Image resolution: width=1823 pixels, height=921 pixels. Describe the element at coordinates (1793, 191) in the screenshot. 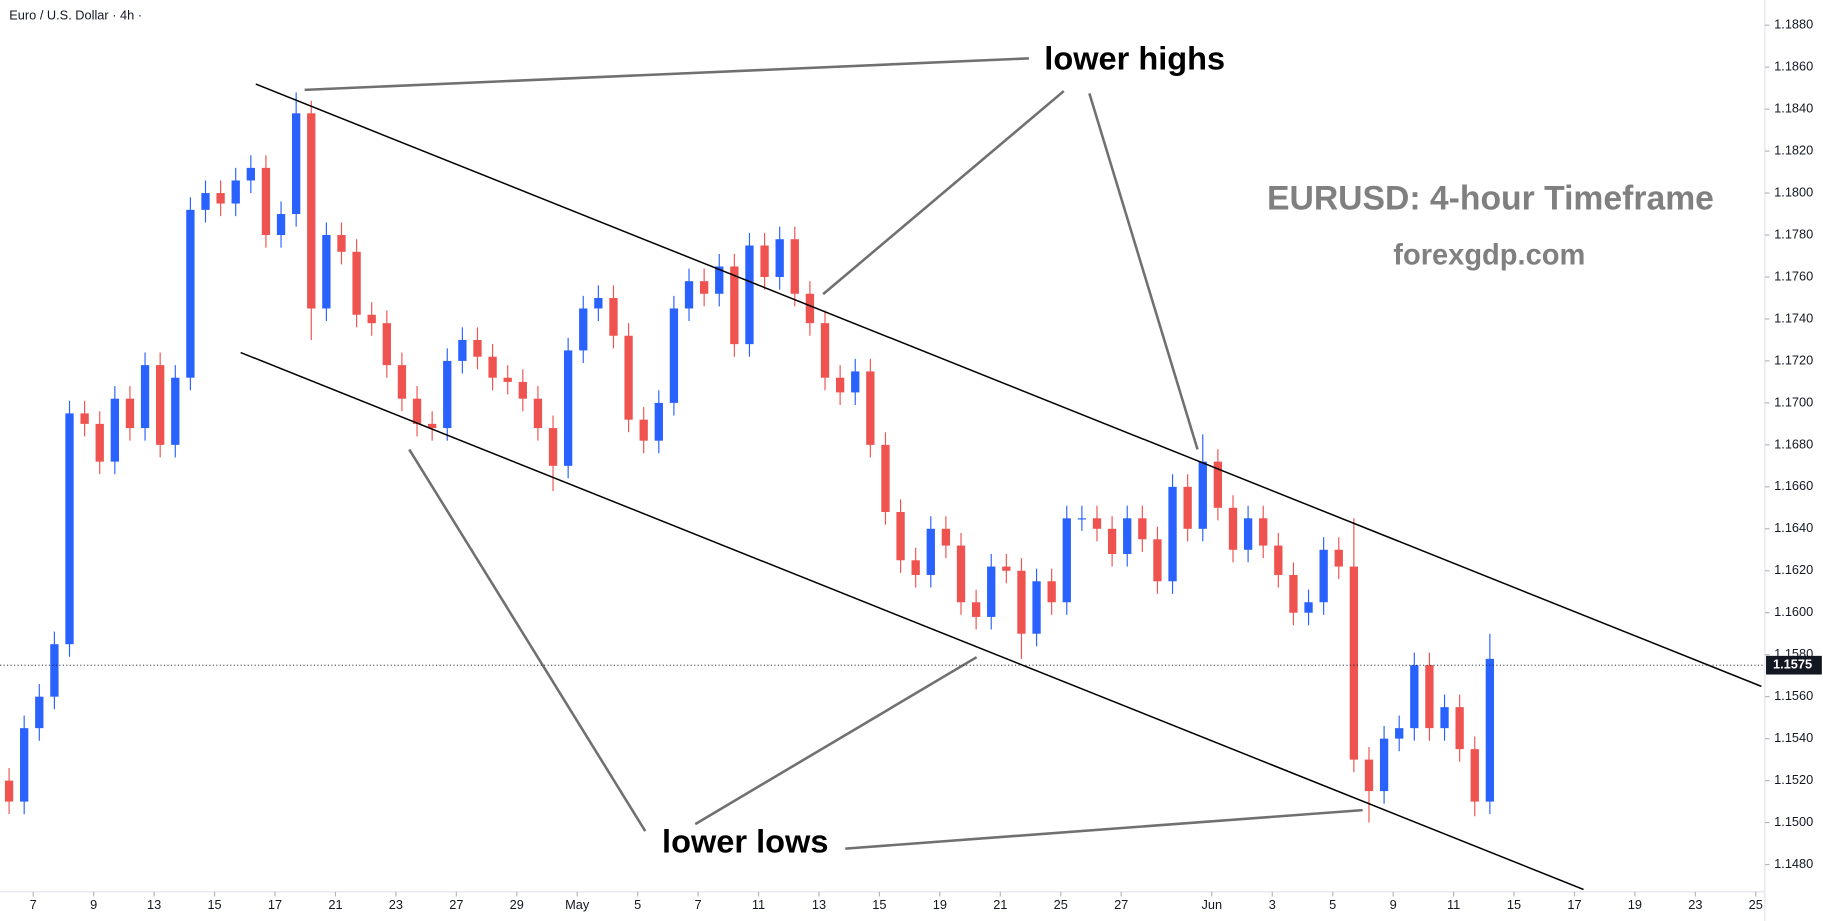

I see `y-tick-label: 1.1800` at that location.